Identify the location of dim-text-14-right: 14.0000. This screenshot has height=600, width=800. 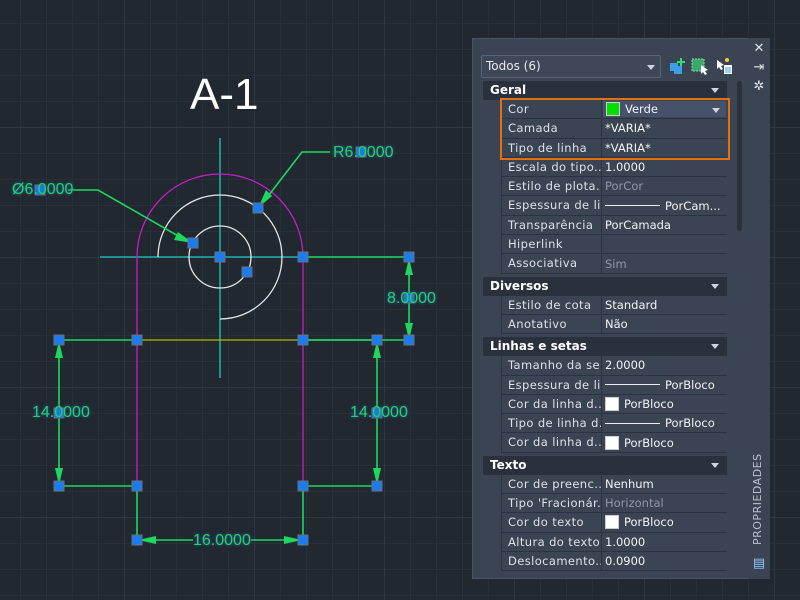
(379, 412).